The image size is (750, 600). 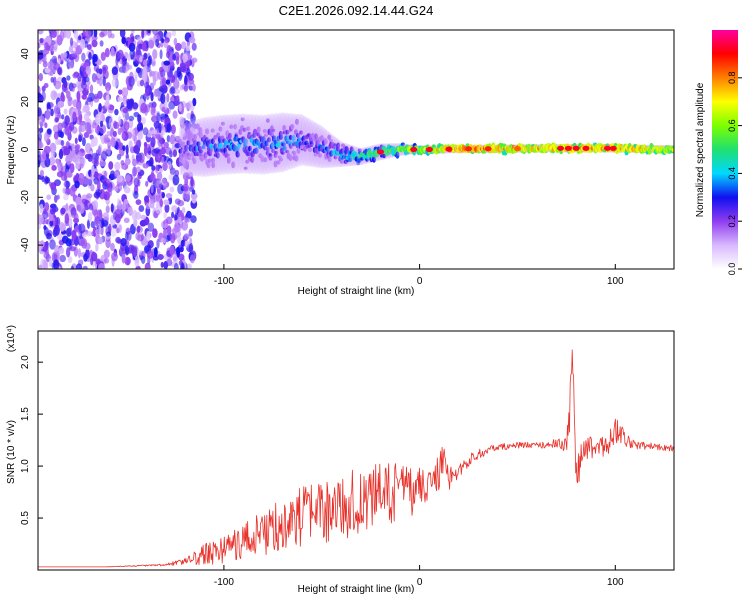 I want to click on y-tick-label: 0, so click(x=25, y=149).